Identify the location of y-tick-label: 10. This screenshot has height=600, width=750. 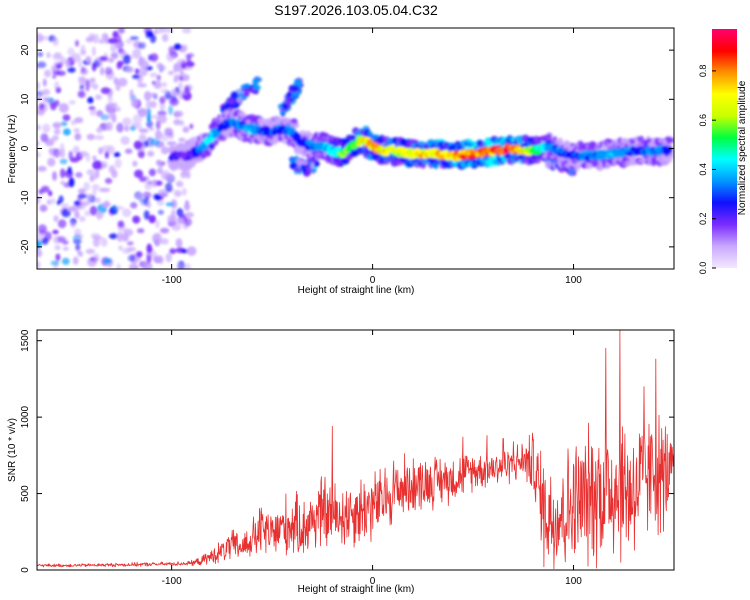
(25, 99).